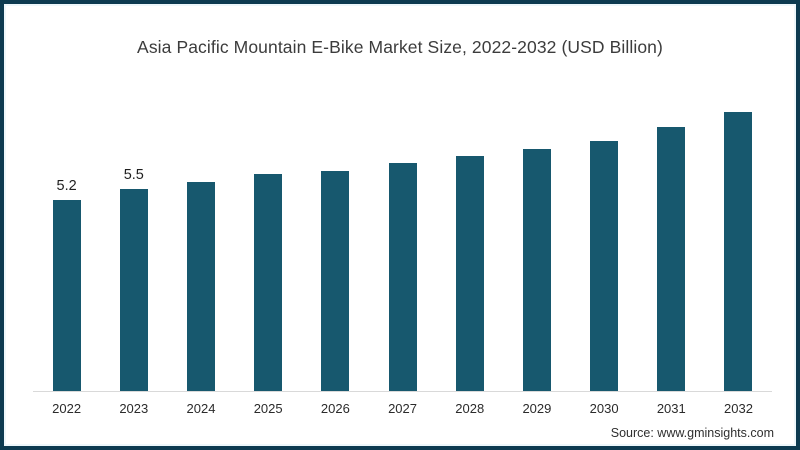 This screenshot has width=800, height=450. I want to click on bar-column-2026, so click(335, 237).